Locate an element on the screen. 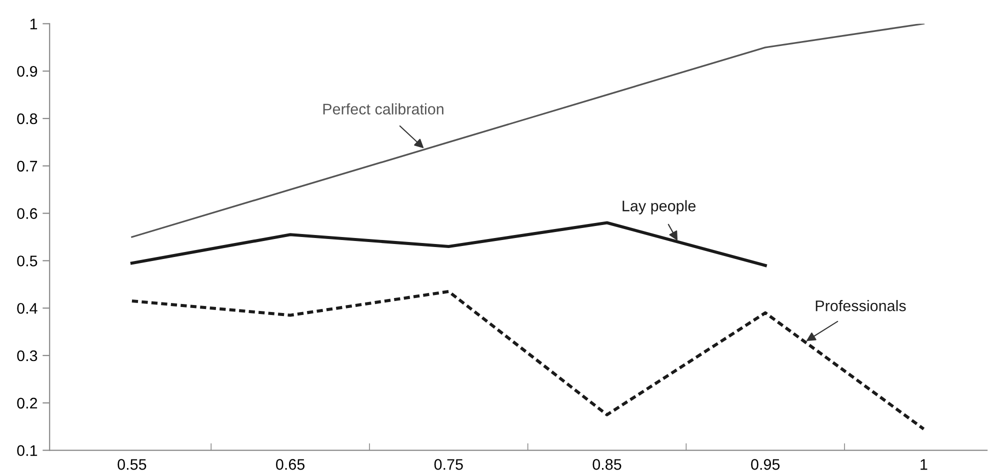  x-tick-label: 1 is located at coordinates (924, 464).